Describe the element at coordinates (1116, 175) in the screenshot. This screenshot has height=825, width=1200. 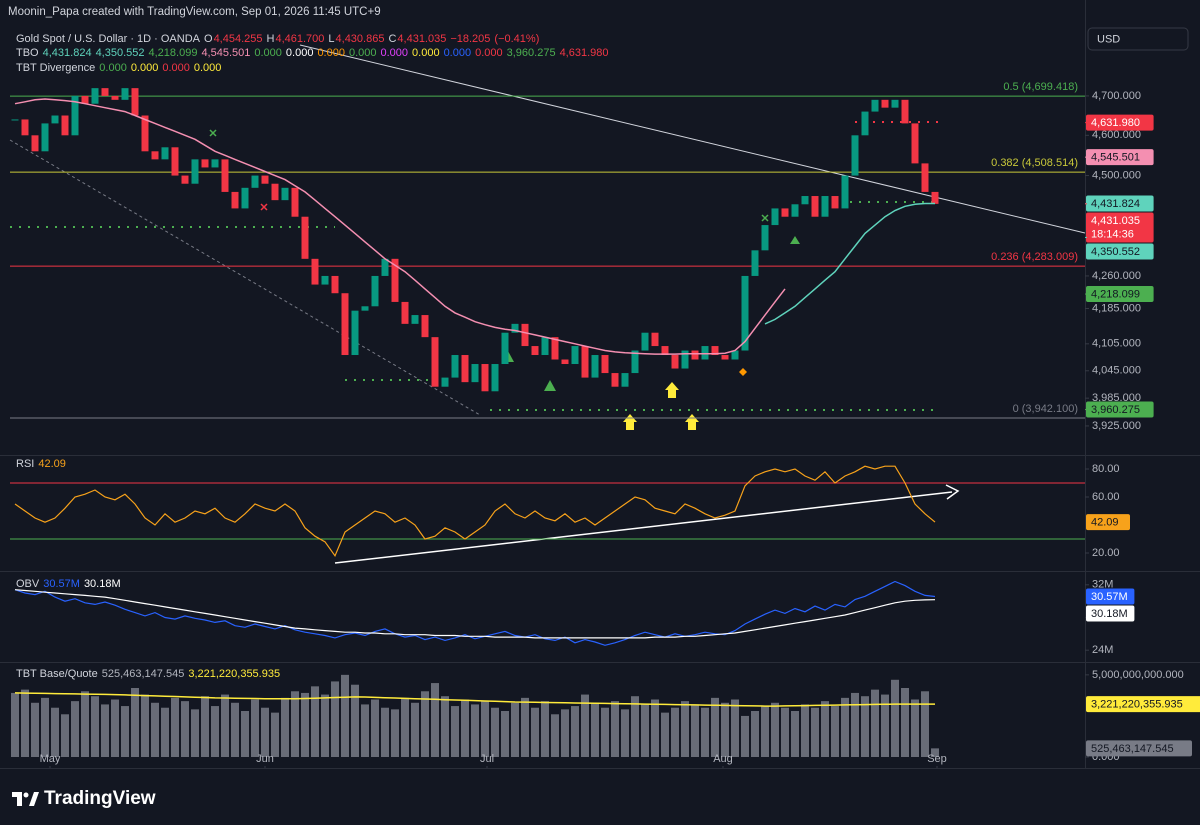
I see `y-tick-label: 4,500.000` at that location.